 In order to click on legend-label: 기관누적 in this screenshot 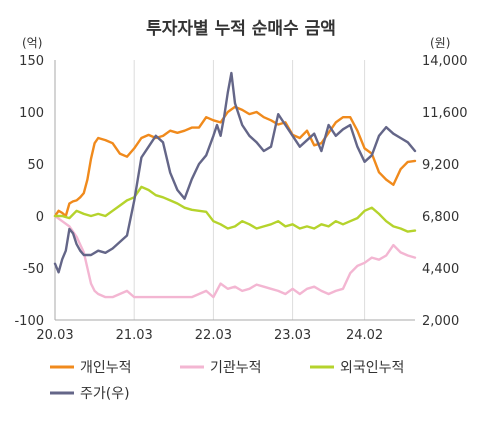, I will do `click(236, 368)`.